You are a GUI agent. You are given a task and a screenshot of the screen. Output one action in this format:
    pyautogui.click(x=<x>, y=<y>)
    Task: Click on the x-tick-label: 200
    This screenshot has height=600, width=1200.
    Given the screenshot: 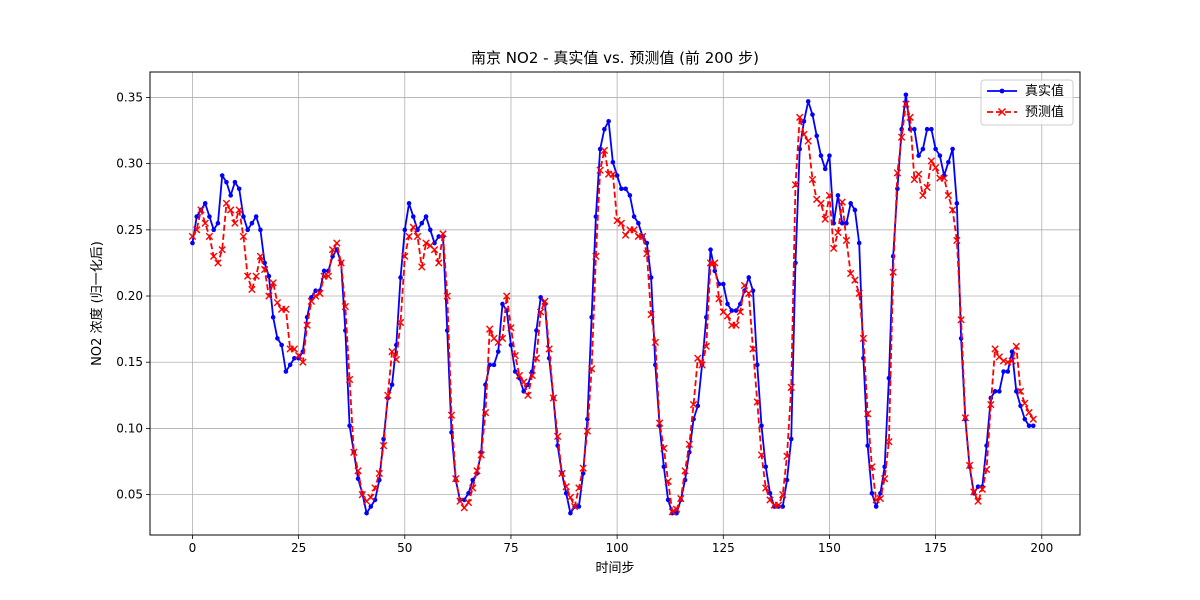 What is the action you would take?
    pyautogui.click(x=1041, y=548)
    